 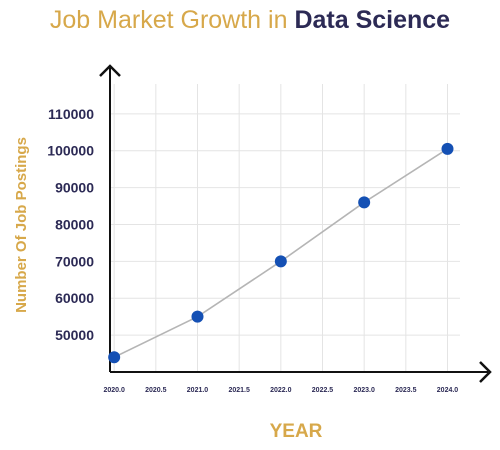 I want to click on y-tick-label: 70000, so click(x=74, y=261).